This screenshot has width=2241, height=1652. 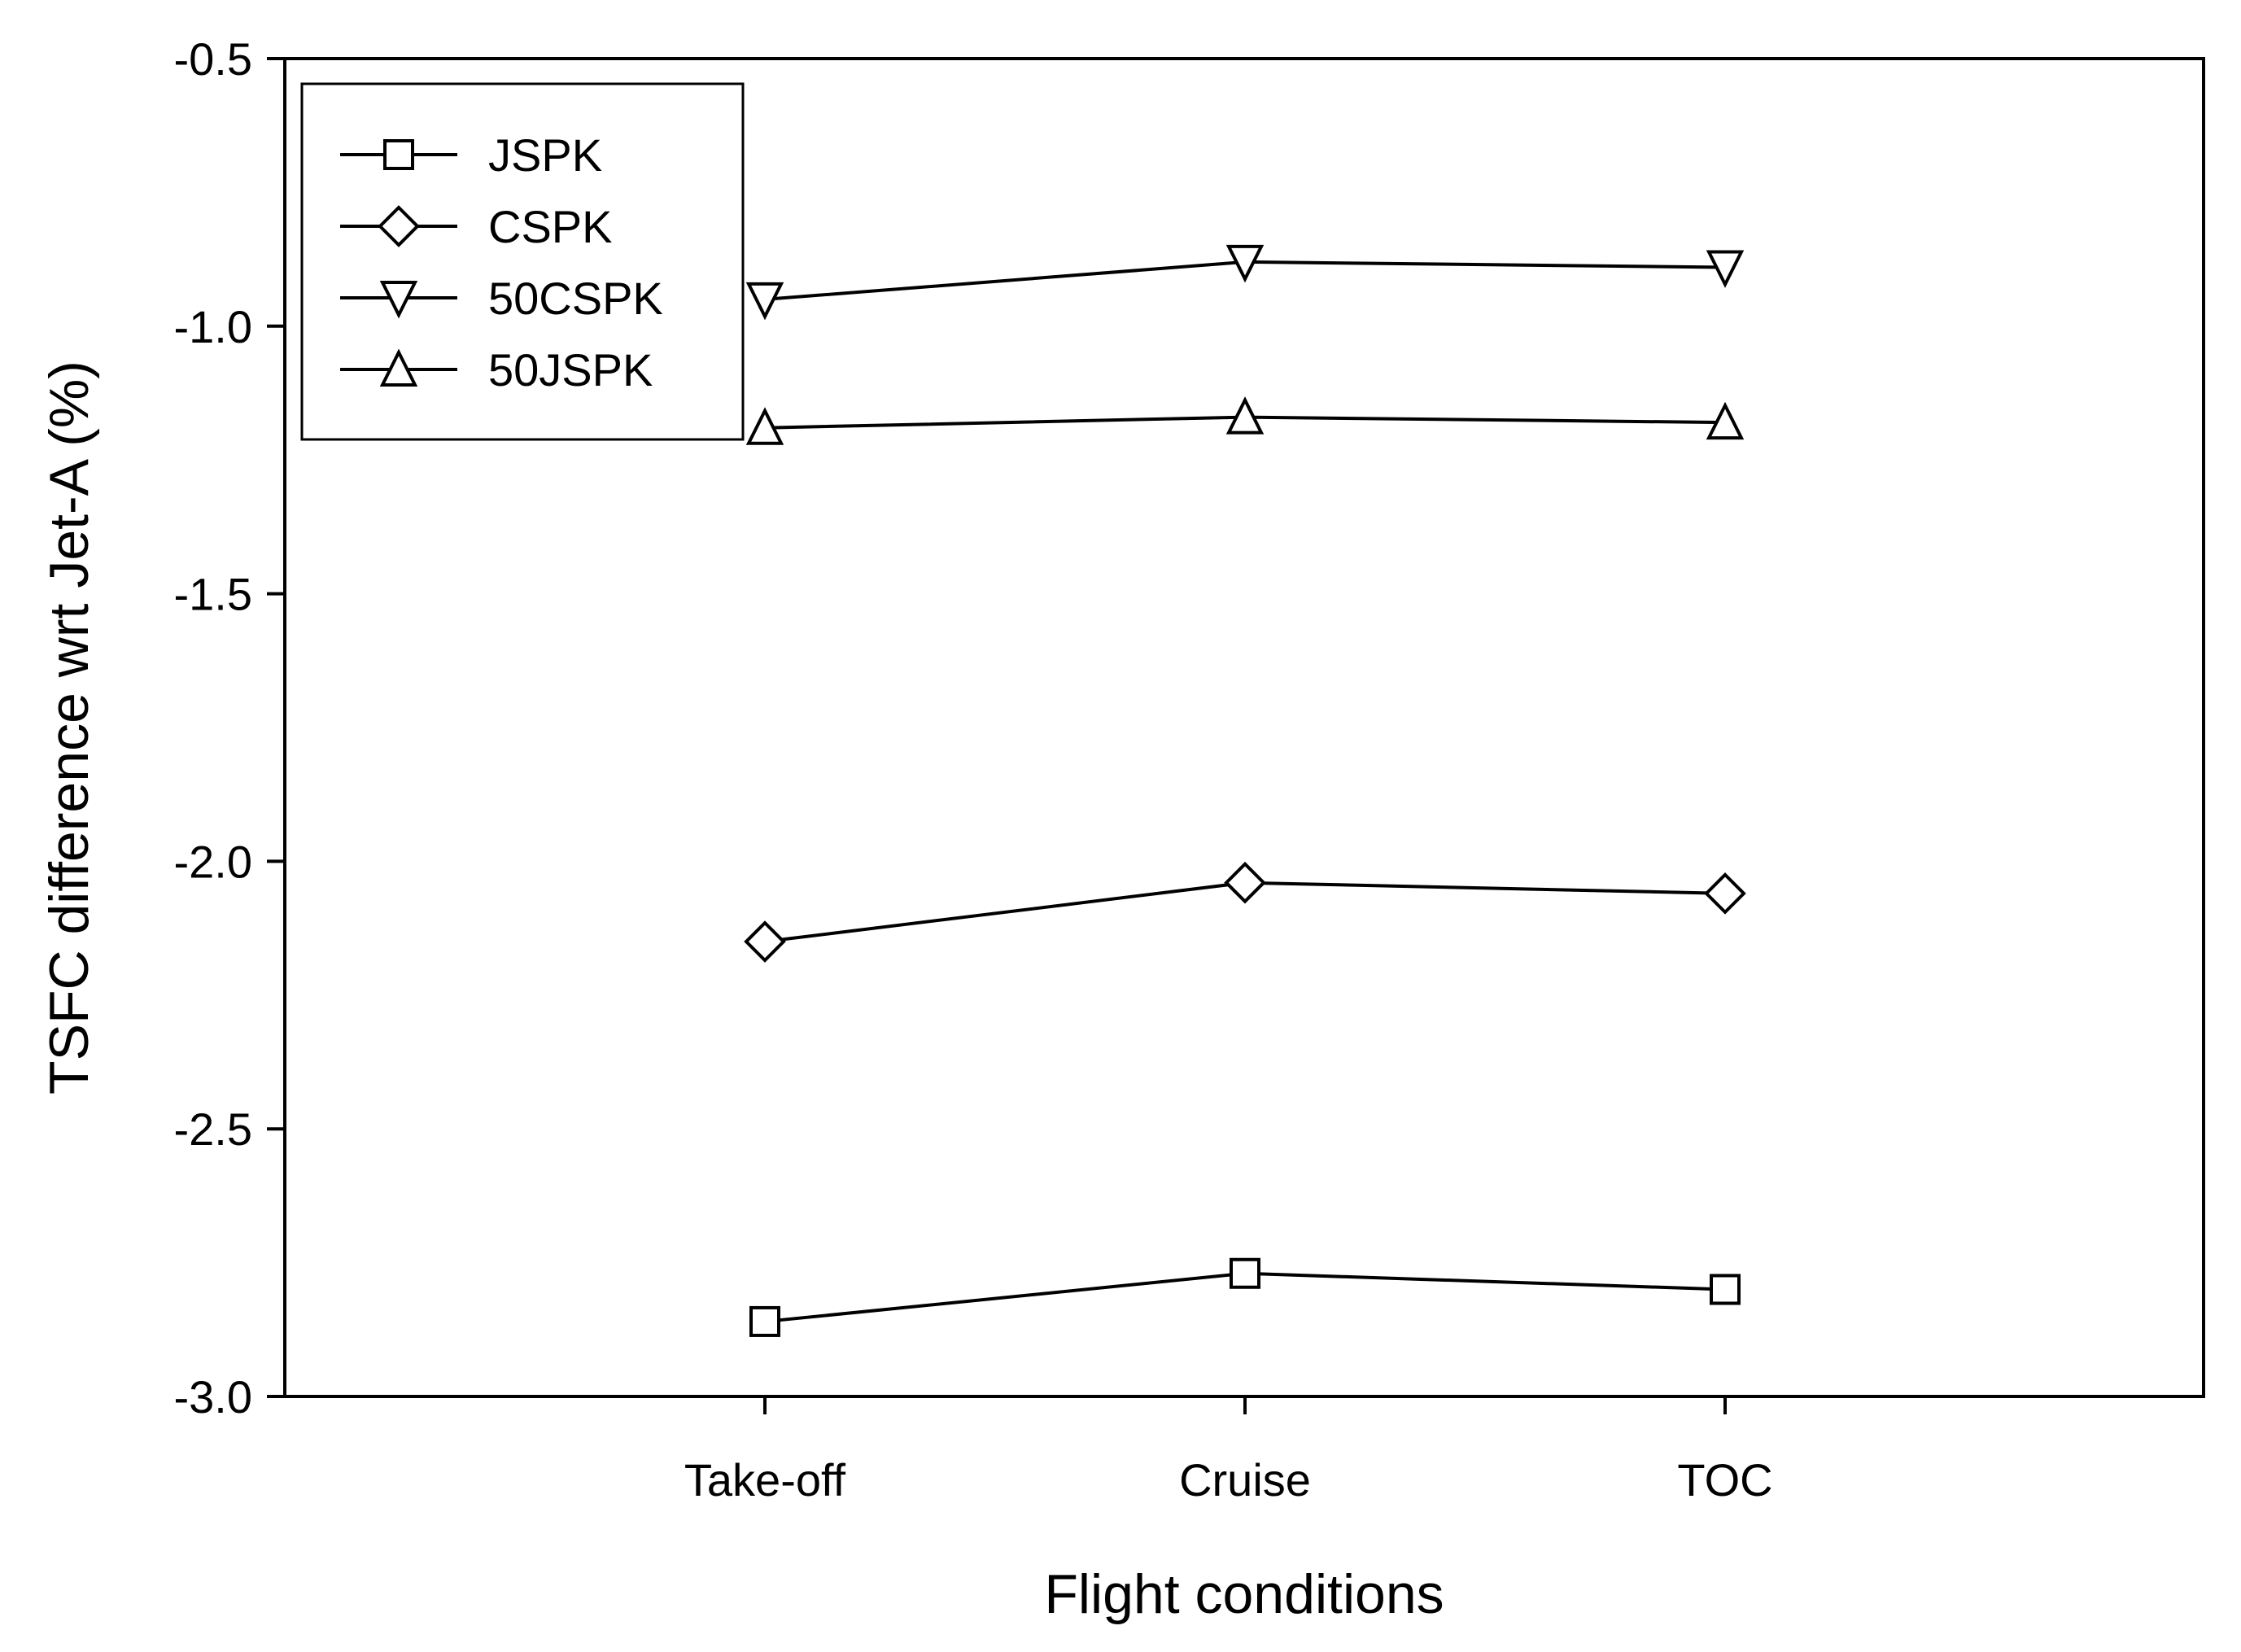 What do you see at coordinates (1228, 1451) in the screenshot?
I see `x-axis: Take-off Cruise TOC` at bounding box center [1228, 1451].